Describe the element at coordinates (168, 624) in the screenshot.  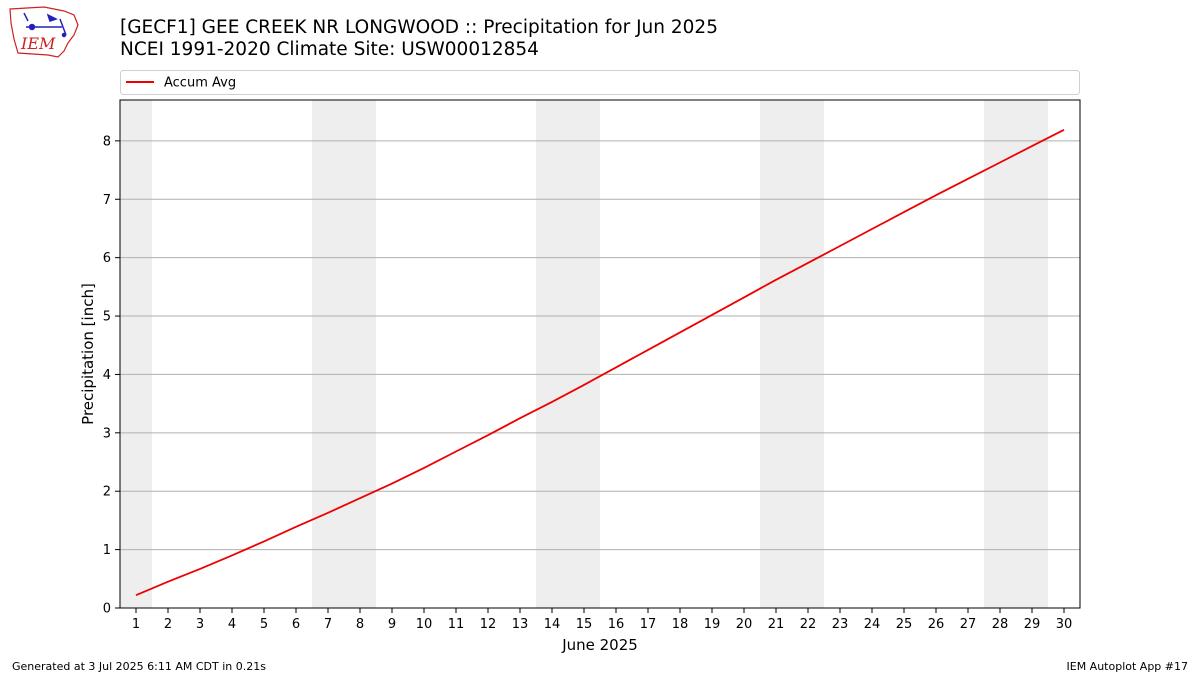
I see `x-tick-label: 2` at that location.